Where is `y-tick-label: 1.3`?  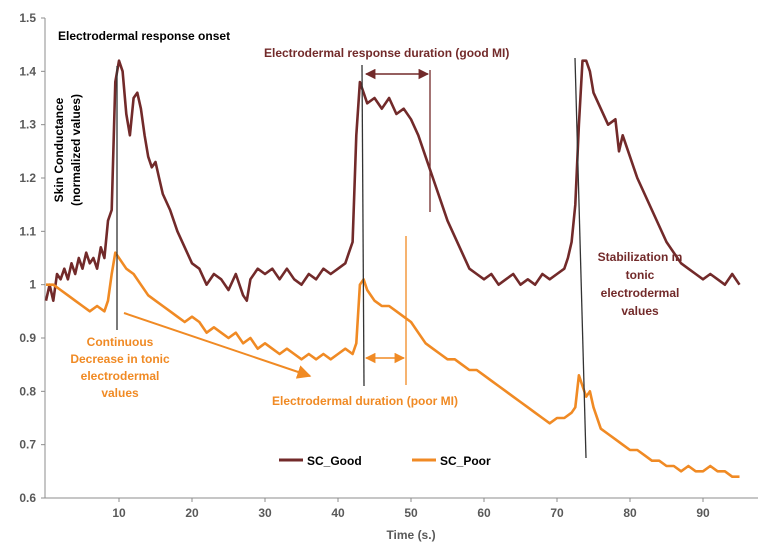
y-tick-label: 1.3 is located at coordinates (27, 125).